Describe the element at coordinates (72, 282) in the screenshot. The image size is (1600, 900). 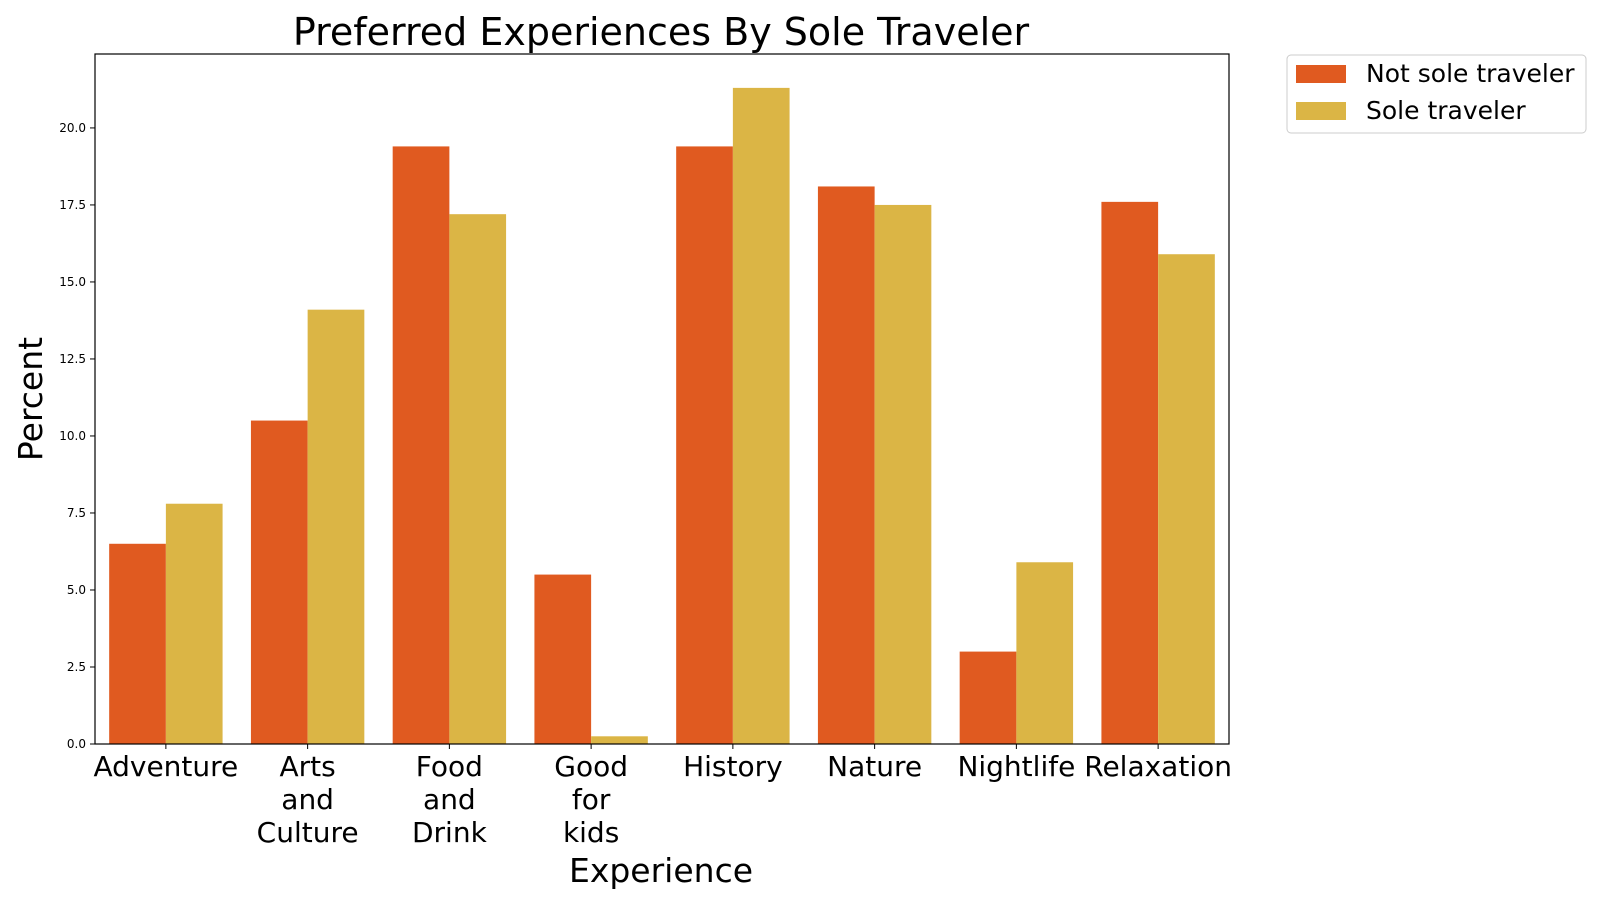
I see `y-tick-label: 15.0` at that location.